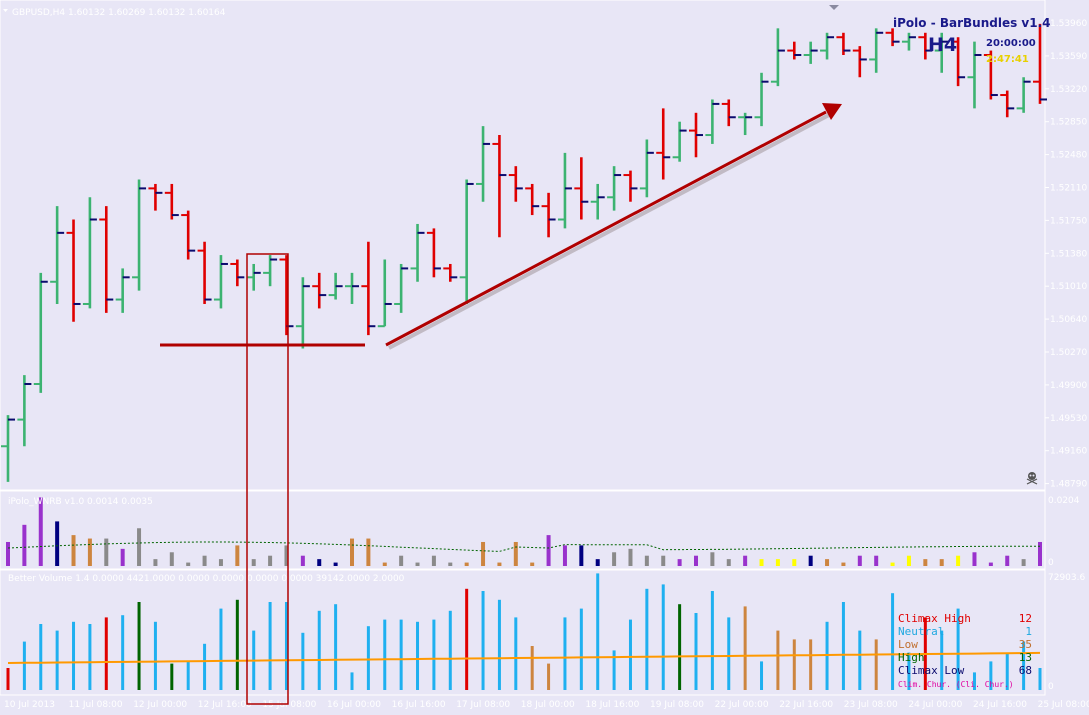  I want to click on time-tick-label: 22 Jul 16:00, so click(806, 705).